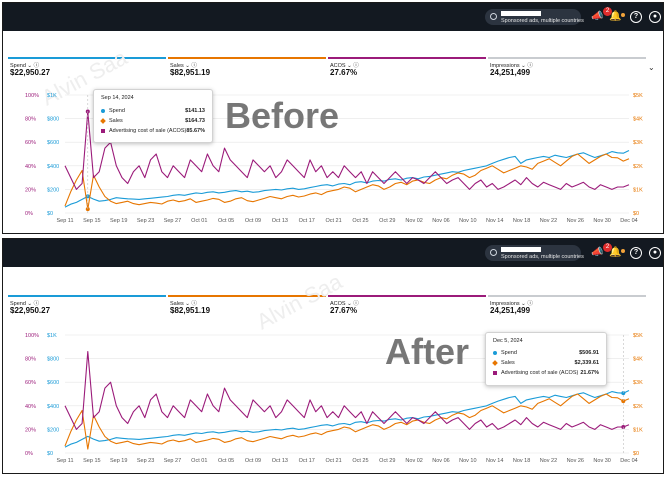 Image resolution: width=668 pixels, height=477 pixels. What do you see at coordinates (282, 115) in the screenshot?
I see `before-label: Before` at bounding box center [282, 115].